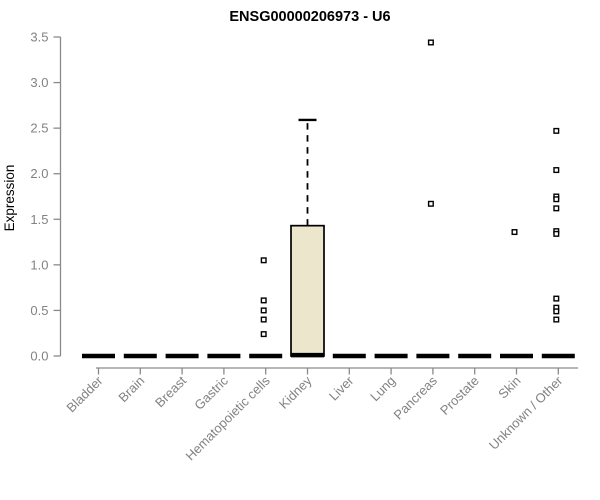 The width and height of the screenshot is (600, 500). What do you see at coordinates (39, 356) in the screenshot?
I see `y-tick-label-0.0: 0.0` at bounding box center [39, 356].